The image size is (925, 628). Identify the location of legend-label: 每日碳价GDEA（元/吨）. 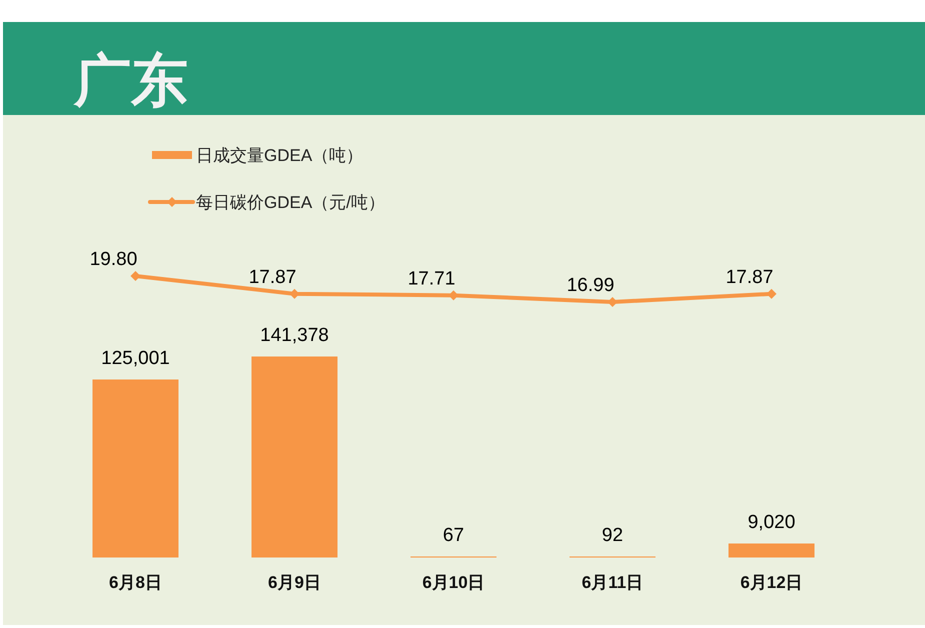
(290, 202).